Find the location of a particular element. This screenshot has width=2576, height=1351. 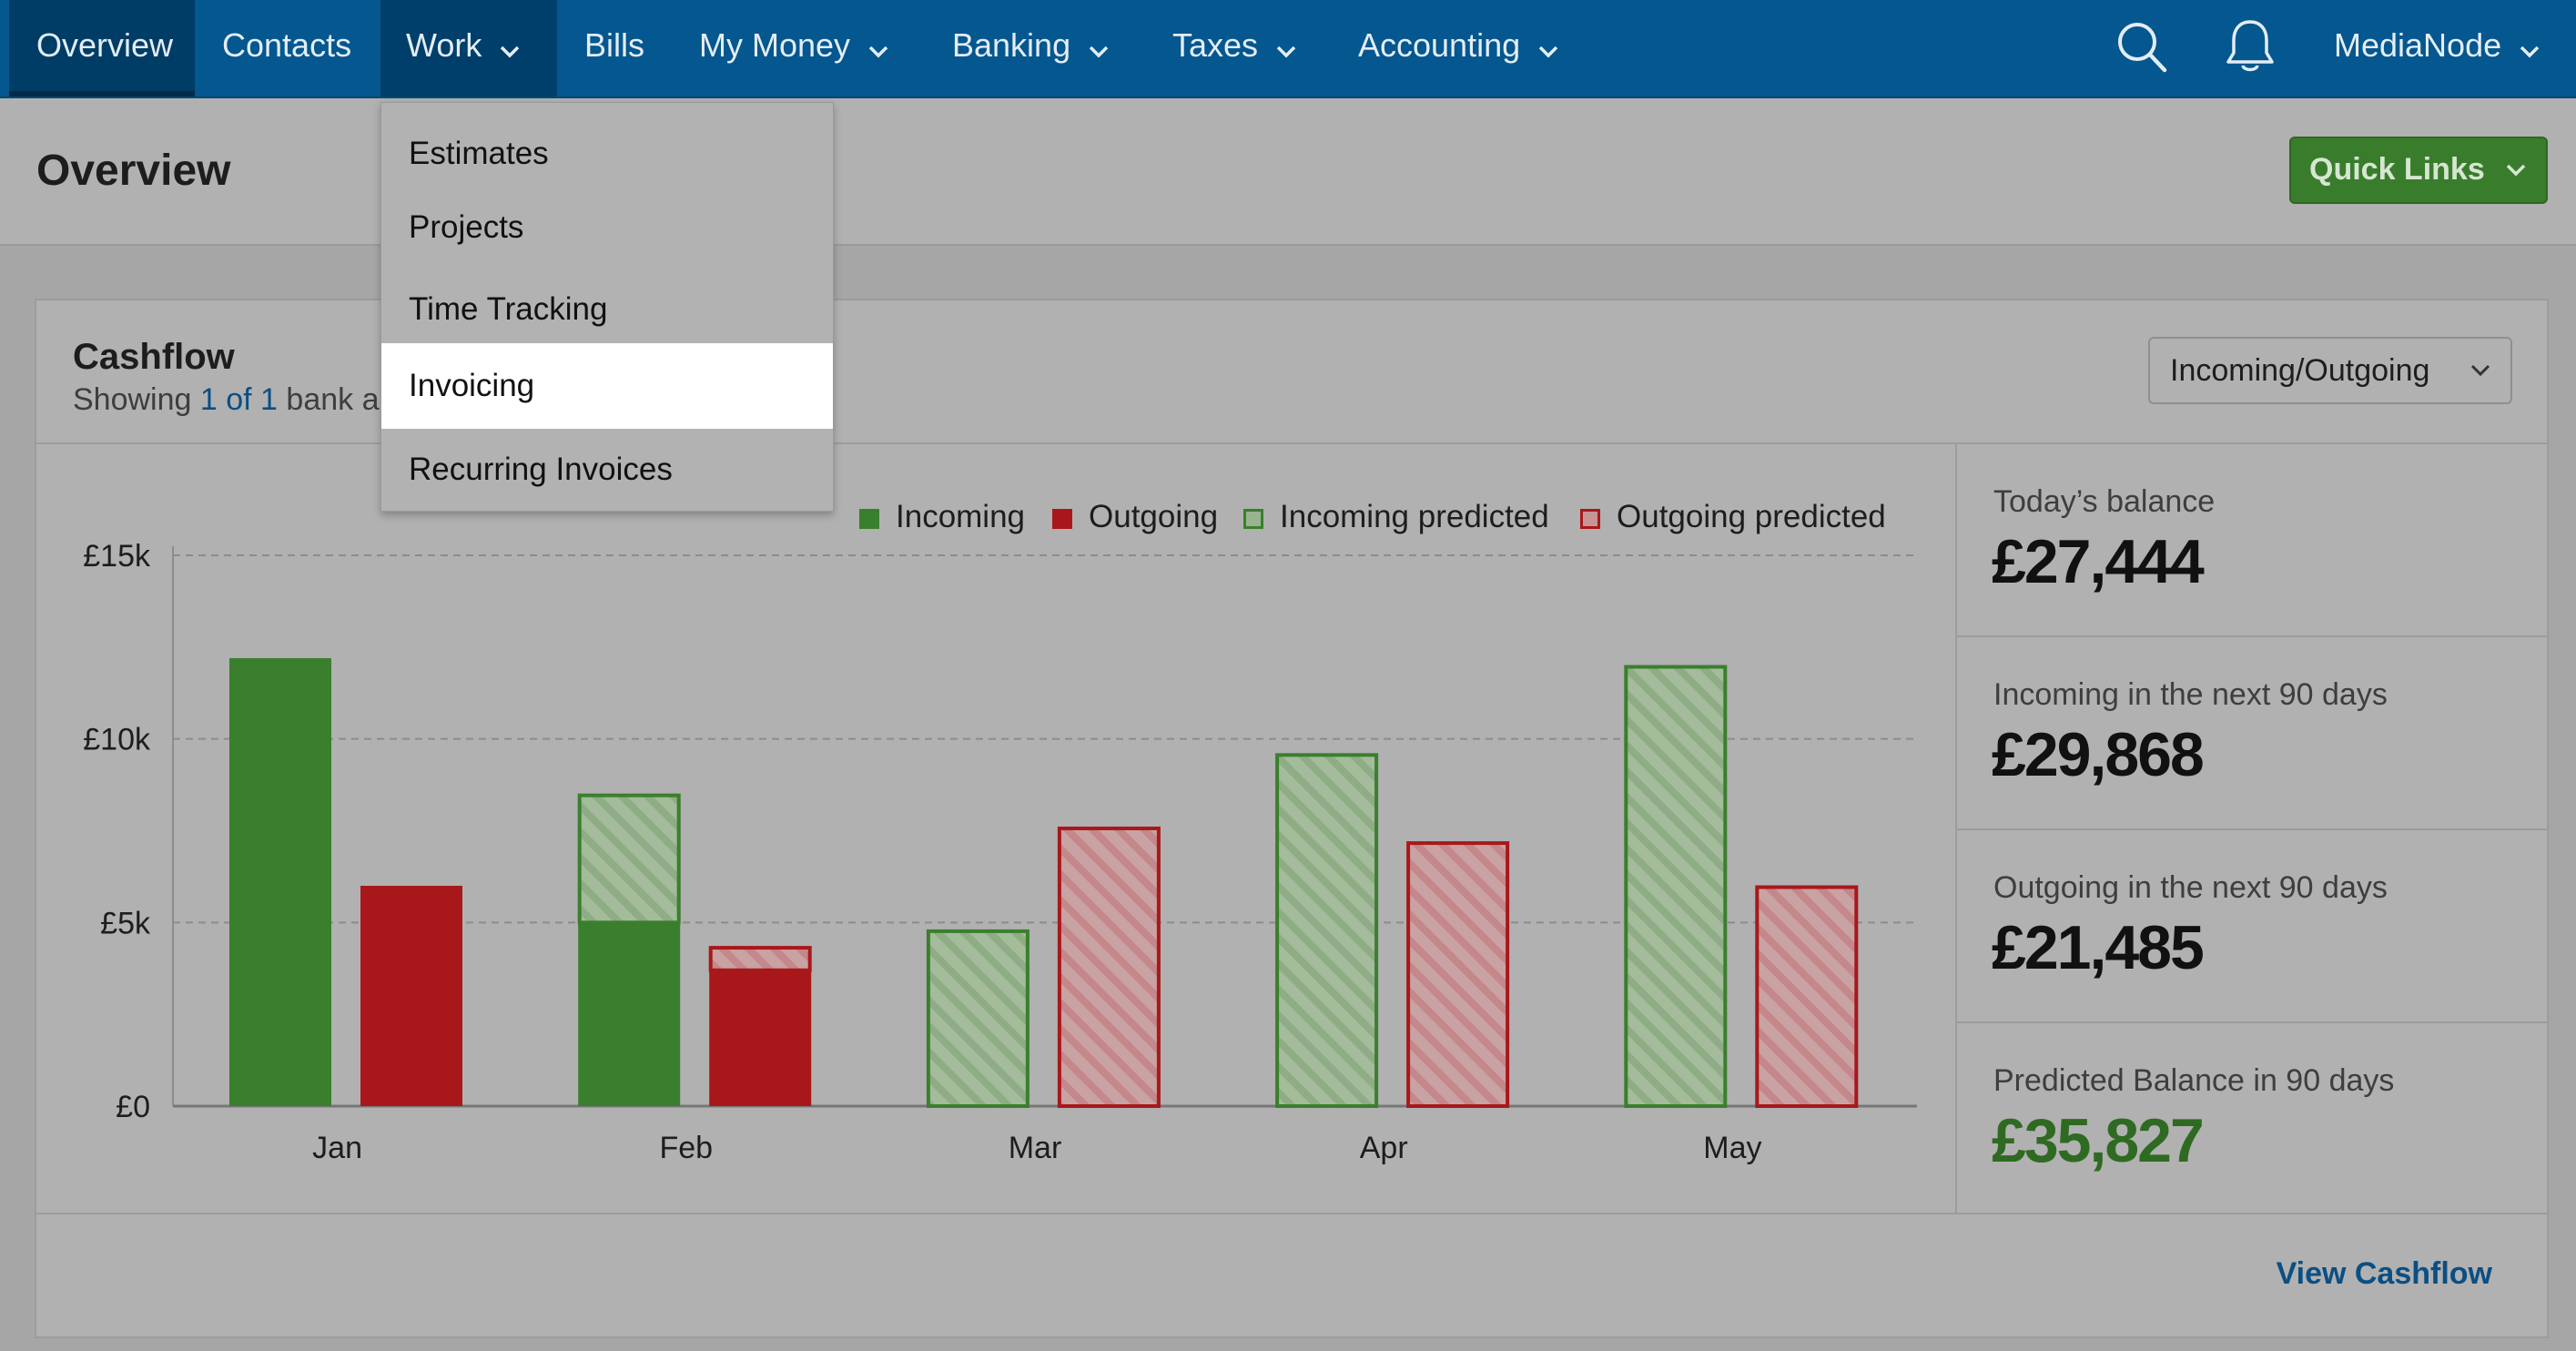

nav-work: Work is located at coordinates (468, 48).